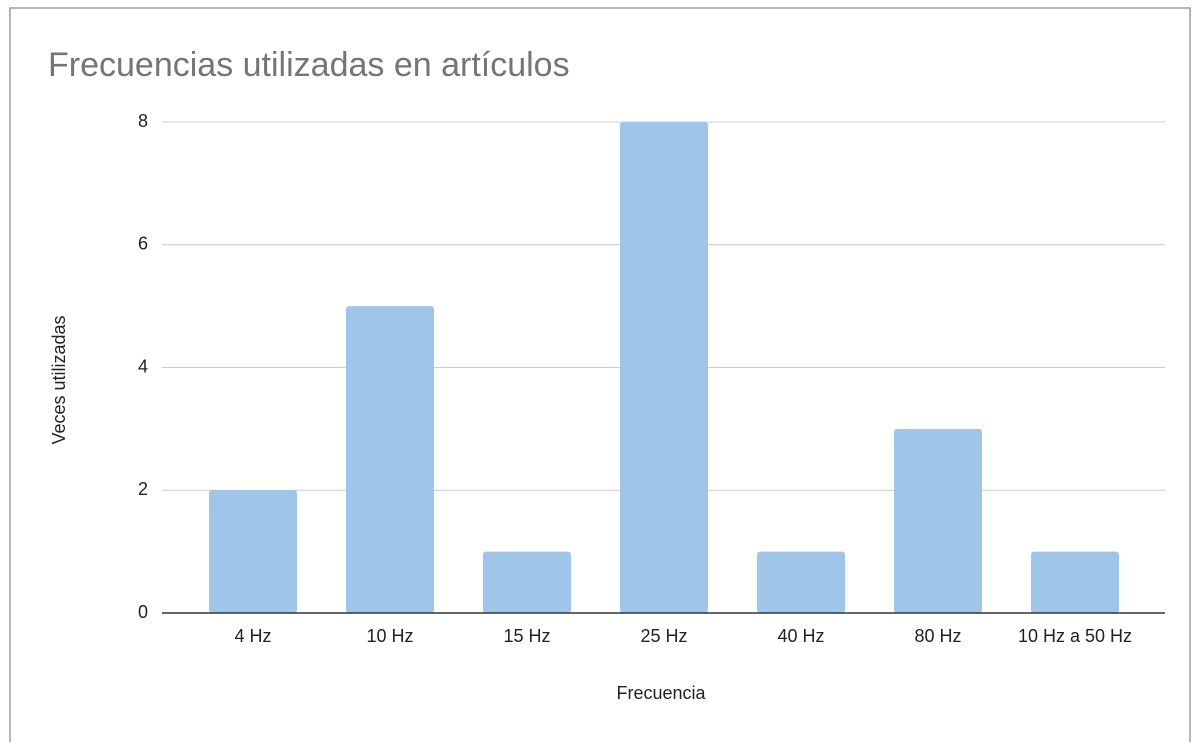 The height and width of the screenshot is (747, 1202). What do you see at coordinates (663, 636) in the screenshot?
I see `x-tick-label: 25 Hz` at bounding box center [663, 636].